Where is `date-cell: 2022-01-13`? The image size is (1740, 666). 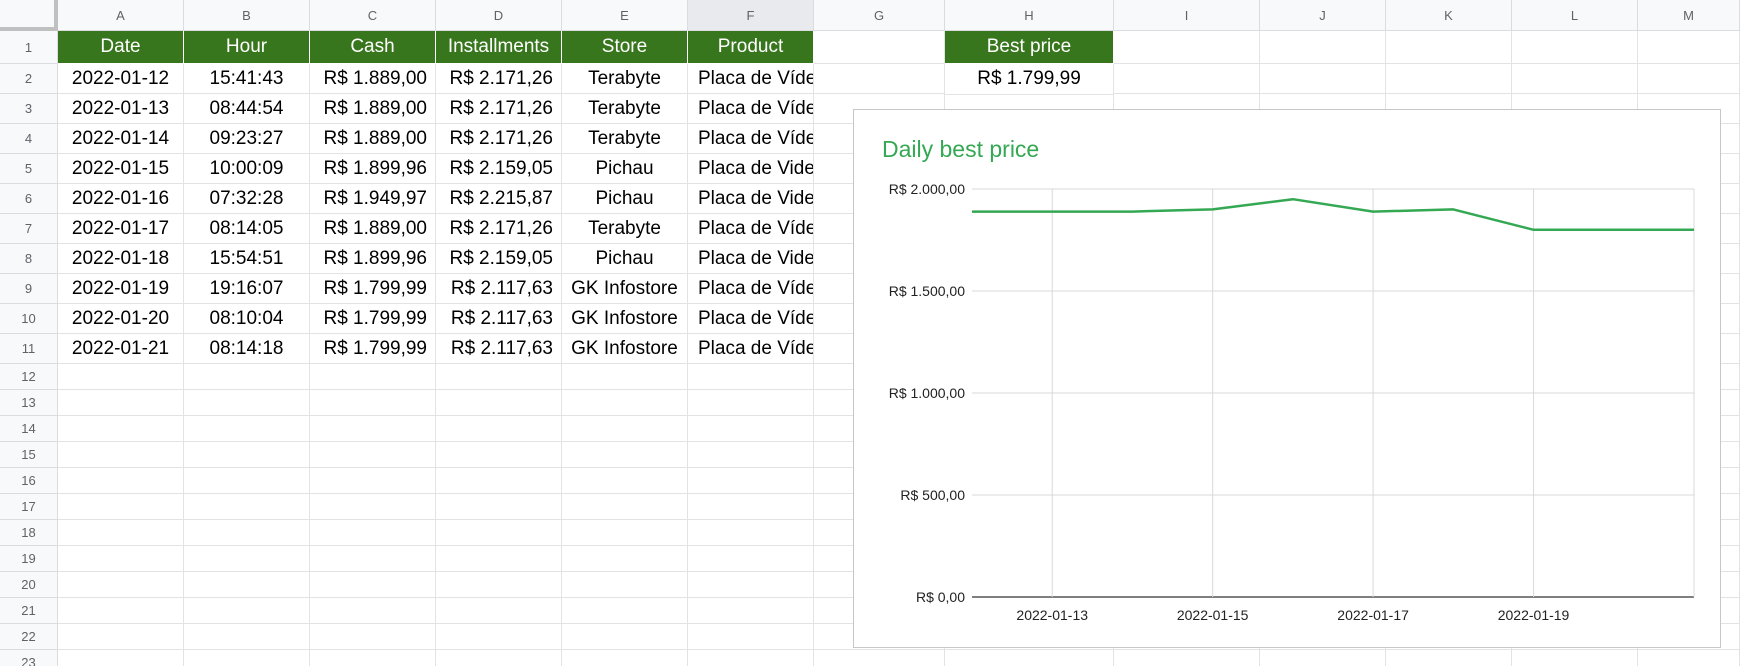
date-cell: 2022-01-13 is located at coordinates (121, 109).